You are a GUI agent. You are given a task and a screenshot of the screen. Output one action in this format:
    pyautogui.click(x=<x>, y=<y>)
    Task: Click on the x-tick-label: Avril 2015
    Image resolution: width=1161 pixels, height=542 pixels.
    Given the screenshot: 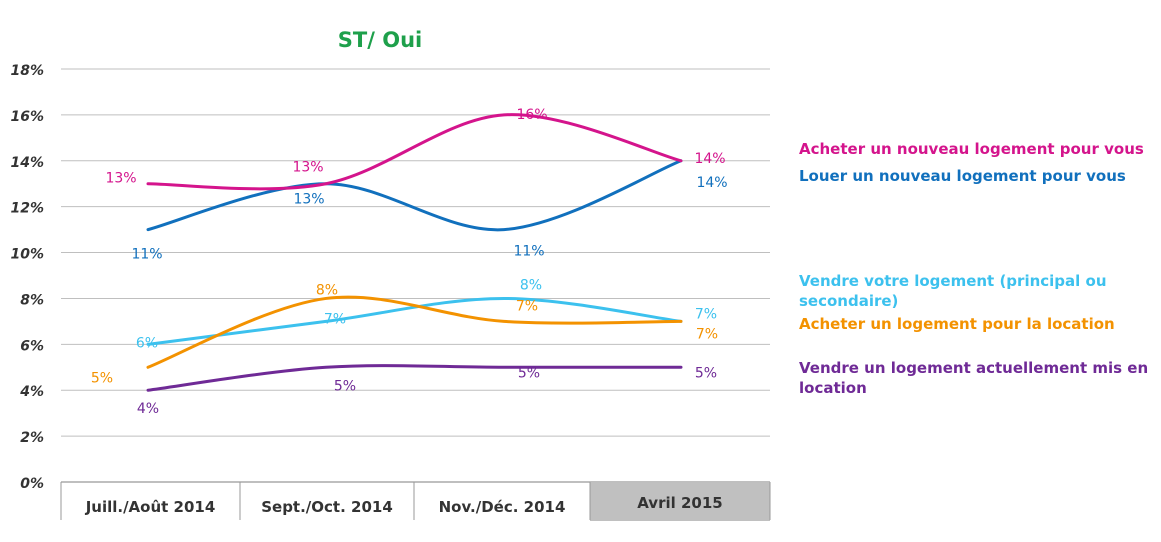 What is the action you would take?
    pyautogui.click(x=680, y=503)
    